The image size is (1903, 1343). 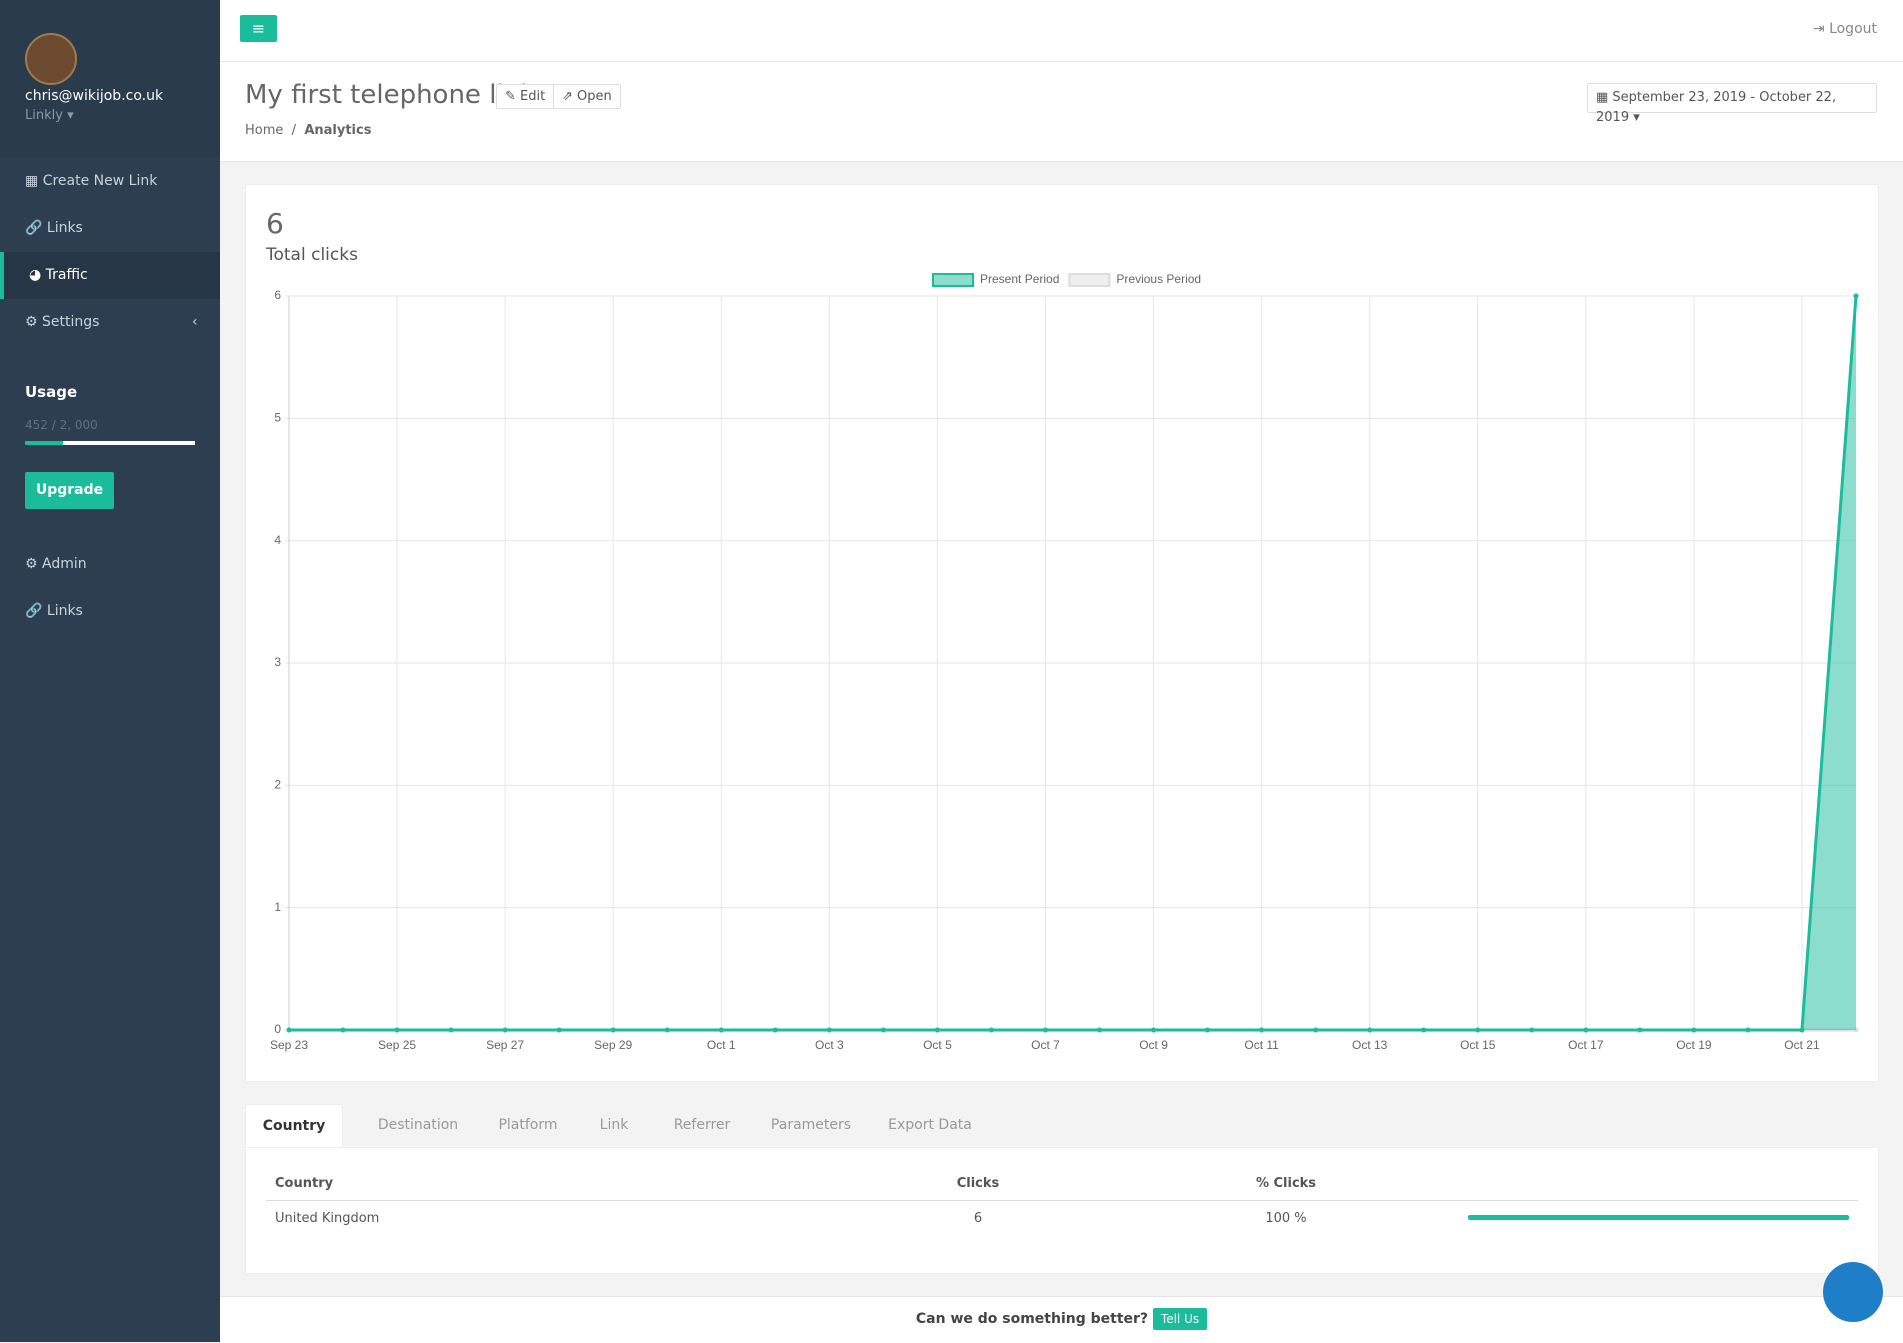 I want to click on label: Edit, so click(x=533, y=96).